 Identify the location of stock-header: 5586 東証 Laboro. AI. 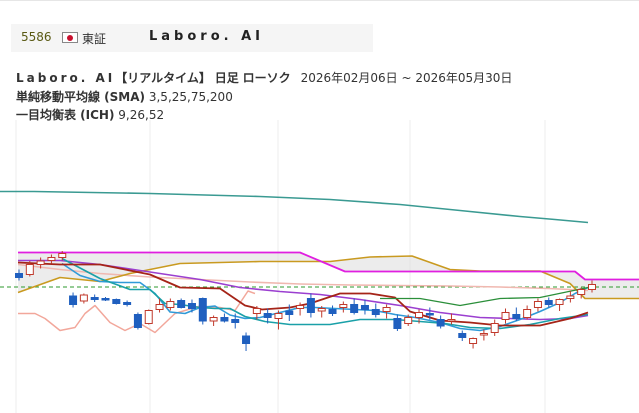
(192, 38).